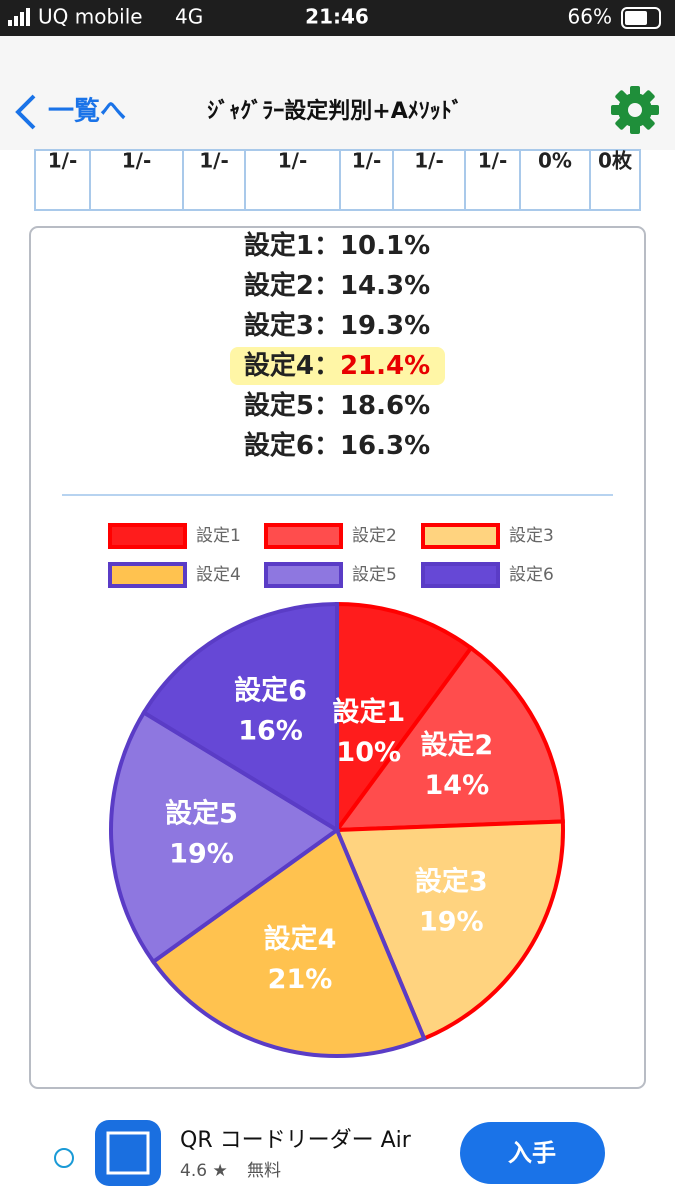  Describe the element at coordinates (90, 17) in the screenshot. I see `carrier: UQ mobile` at that location.